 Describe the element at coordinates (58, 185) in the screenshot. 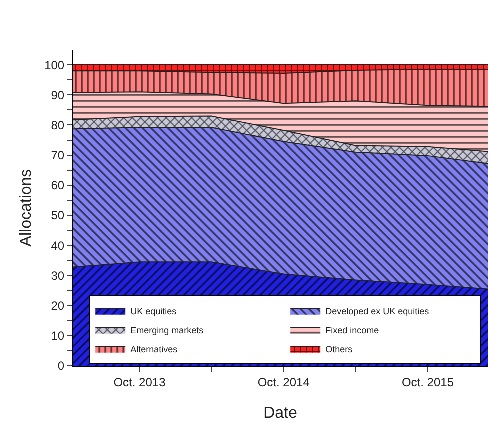

I see `y-tick-label: 60` at that location.